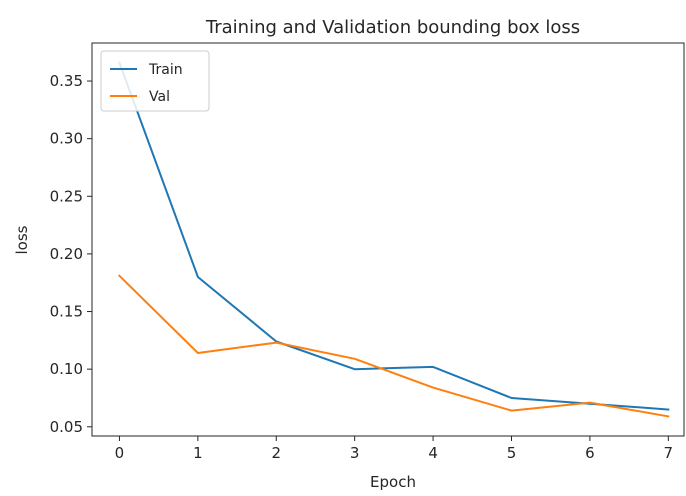 The image size is (686, 496). Describe the element at coordinates (66, 81) in the screenshot. I see `y-tick-label: 0.35` at that location.